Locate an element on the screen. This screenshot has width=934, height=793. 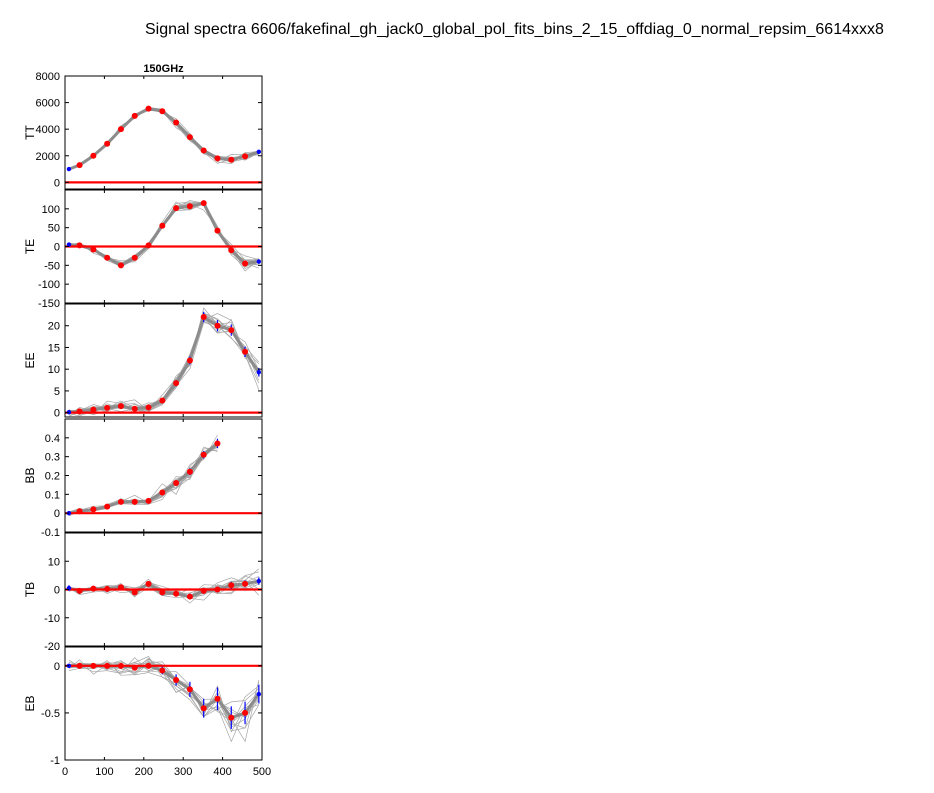
ytick-label: 8000 is located at coordinates (48, 77).